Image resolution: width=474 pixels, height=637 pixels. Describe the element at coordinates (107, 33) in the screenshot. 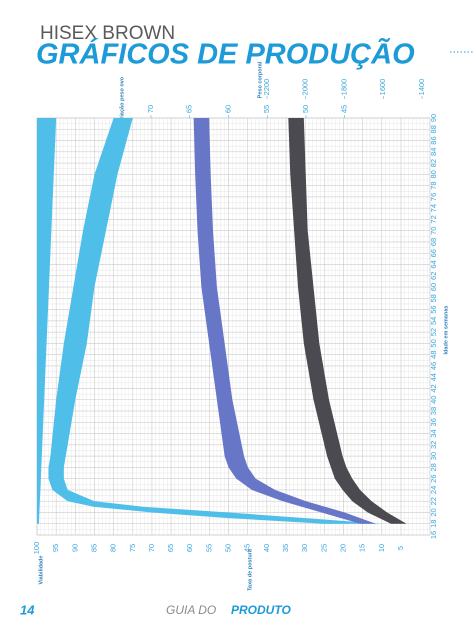

I see `brand: HISEX BROWN` at that location.